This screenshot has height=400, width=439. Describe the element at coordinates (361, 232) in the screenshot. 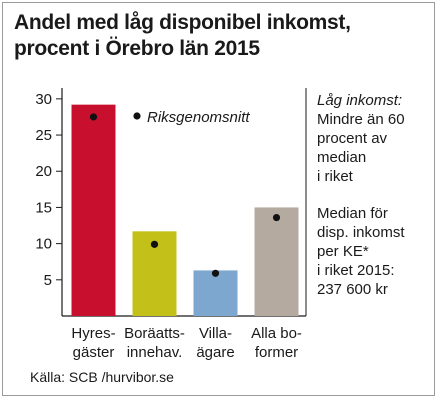

I see `median-line: disp. inkomst` at that location.